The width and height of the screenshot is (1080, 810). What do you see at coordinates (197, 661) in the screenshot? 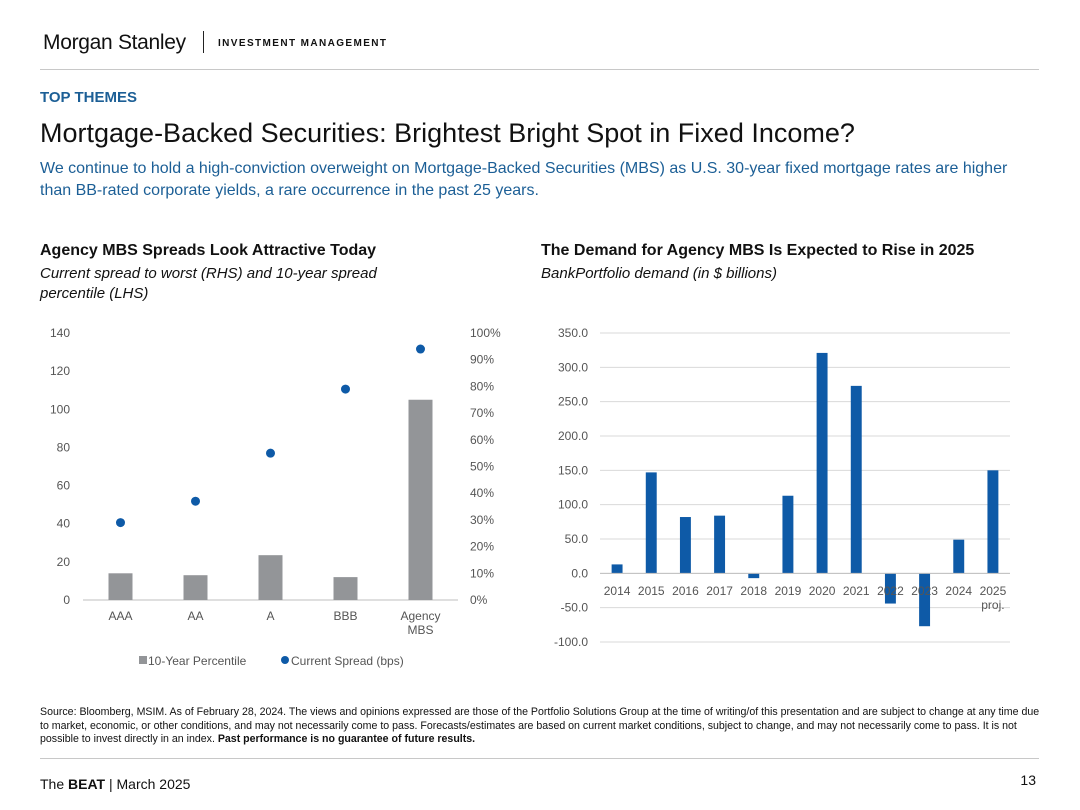
I see `legend-label-percentile: 10-Year Percentile` at bounding box center [197, 661].